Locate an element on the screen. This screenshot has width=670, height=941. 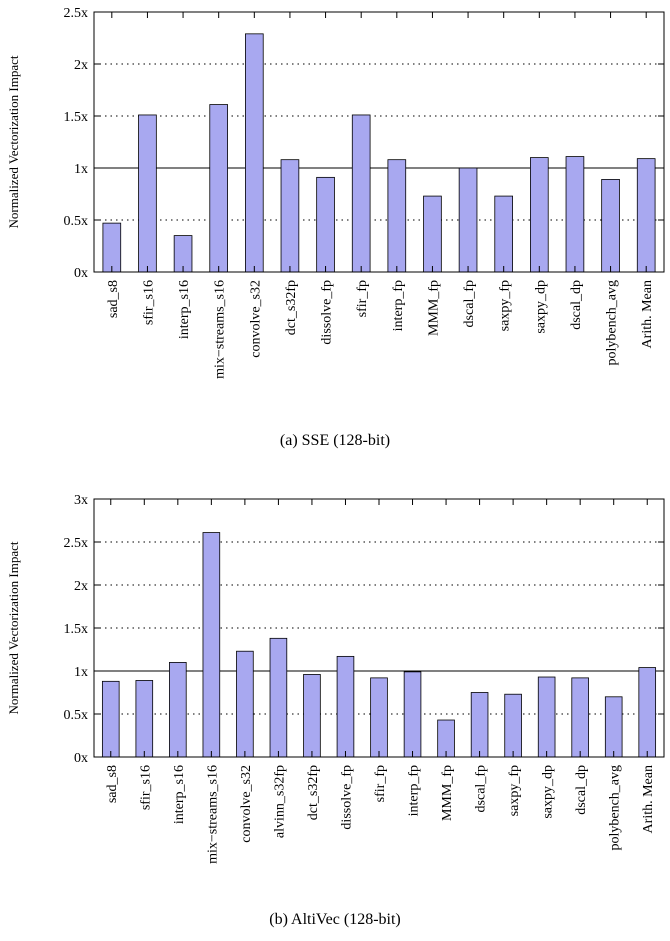
altivec-ytick-label: 1.5x is located at coordinates (76, 629).